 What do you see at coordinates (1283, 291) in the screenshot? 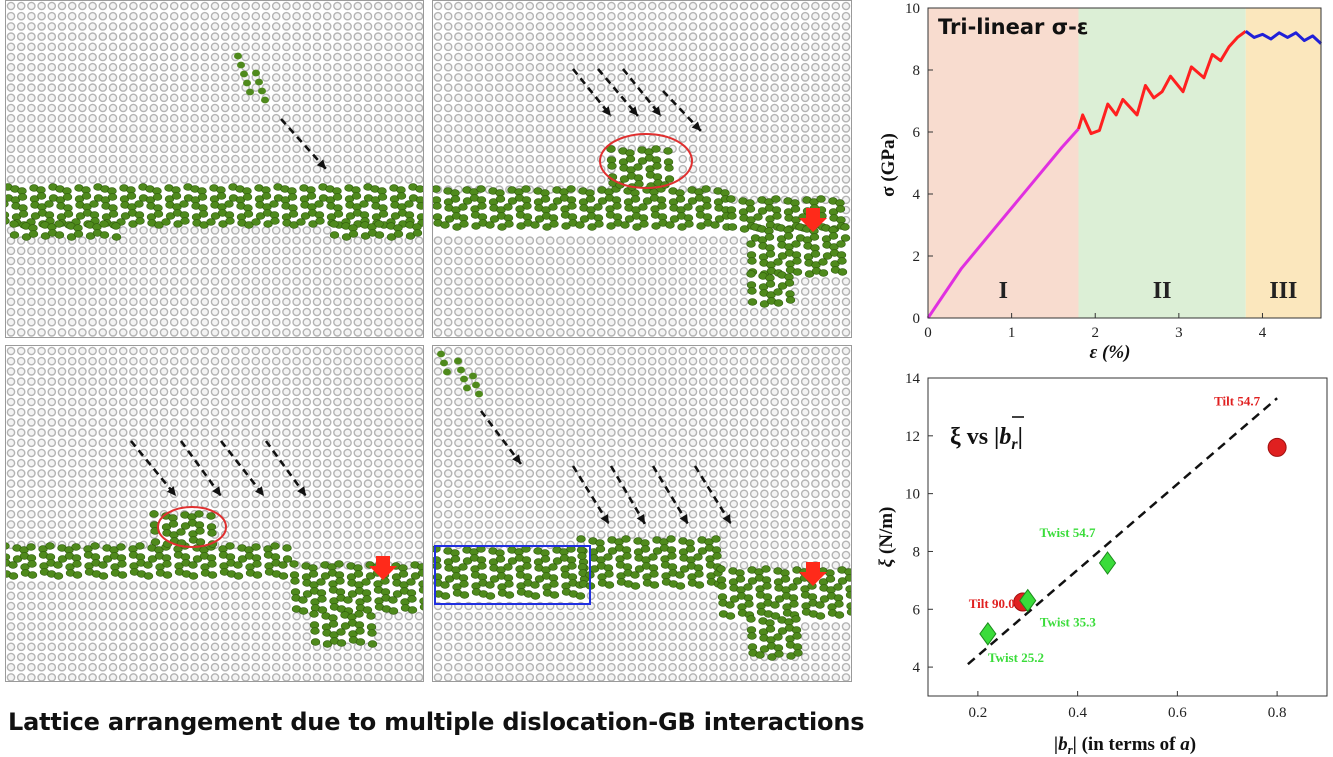
I see `region-3-label: III` at bounding box center [1283, 291].